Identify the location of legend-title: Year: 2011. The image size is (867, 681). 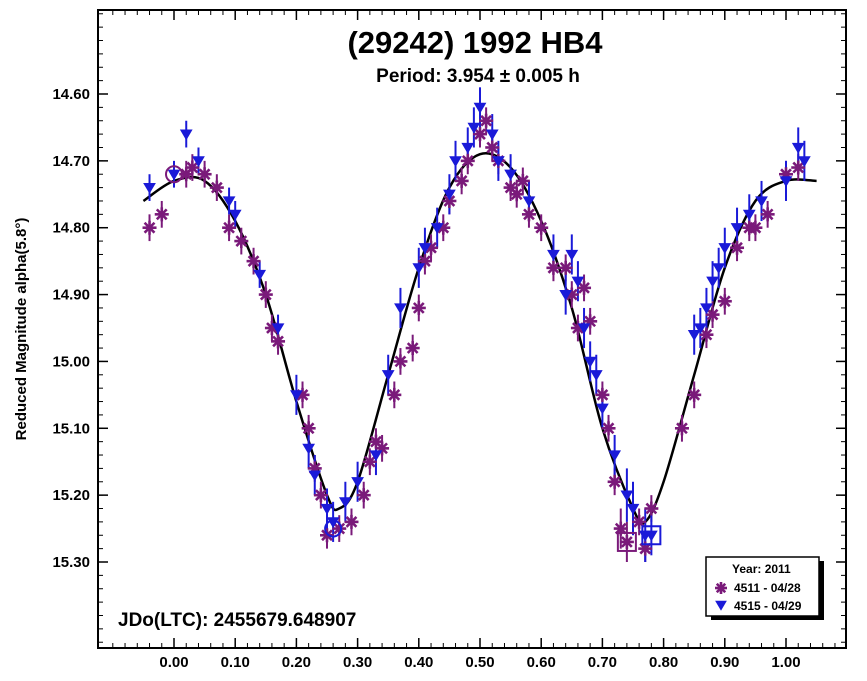
(761, 569).